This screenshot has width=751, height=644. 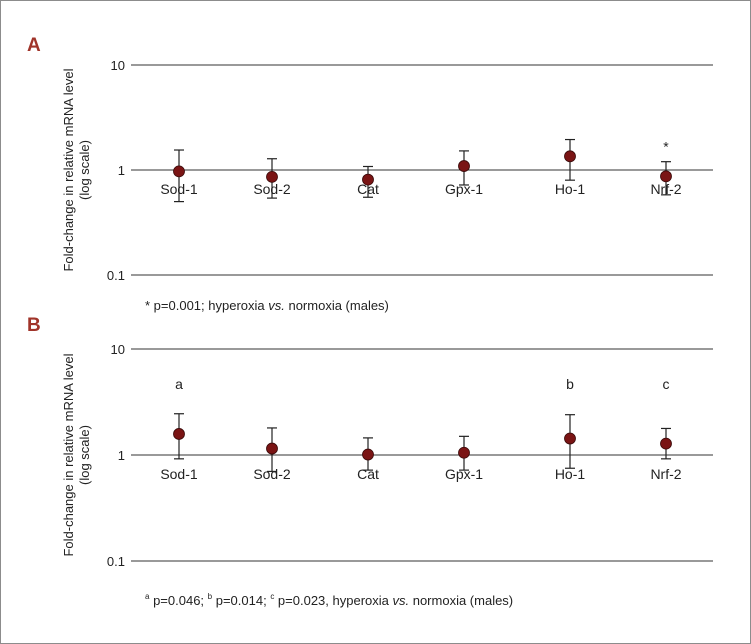 What do you see at coordinates (116, 275) in the screenshot?
I see `panel-a-ytick-2: 0.1` at bounding box center [116, 275].